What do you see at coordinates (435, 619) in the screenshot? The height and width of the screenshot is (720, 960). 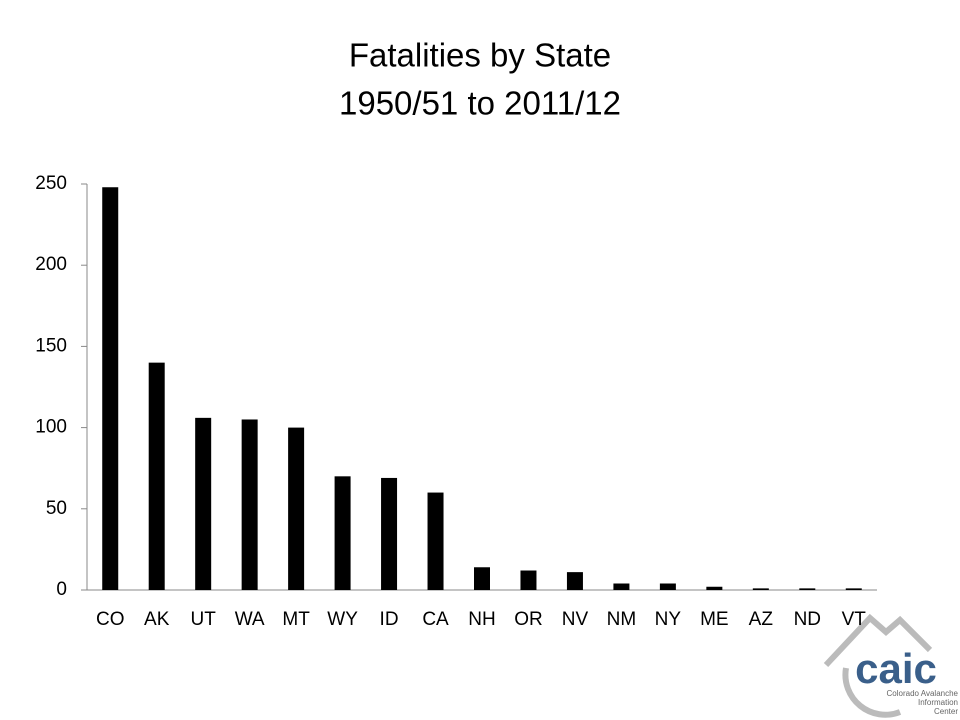 I see `x-tick-label: CA` at bounding box center [435, 619].